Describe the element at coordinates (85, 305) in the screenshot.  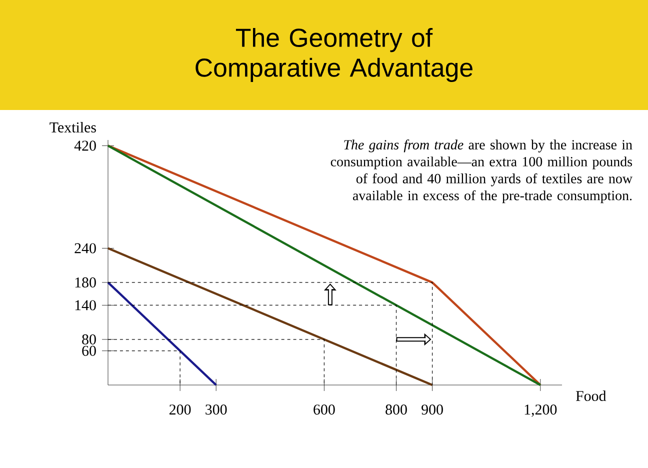
I see `y-tick-label: 140` at that location.